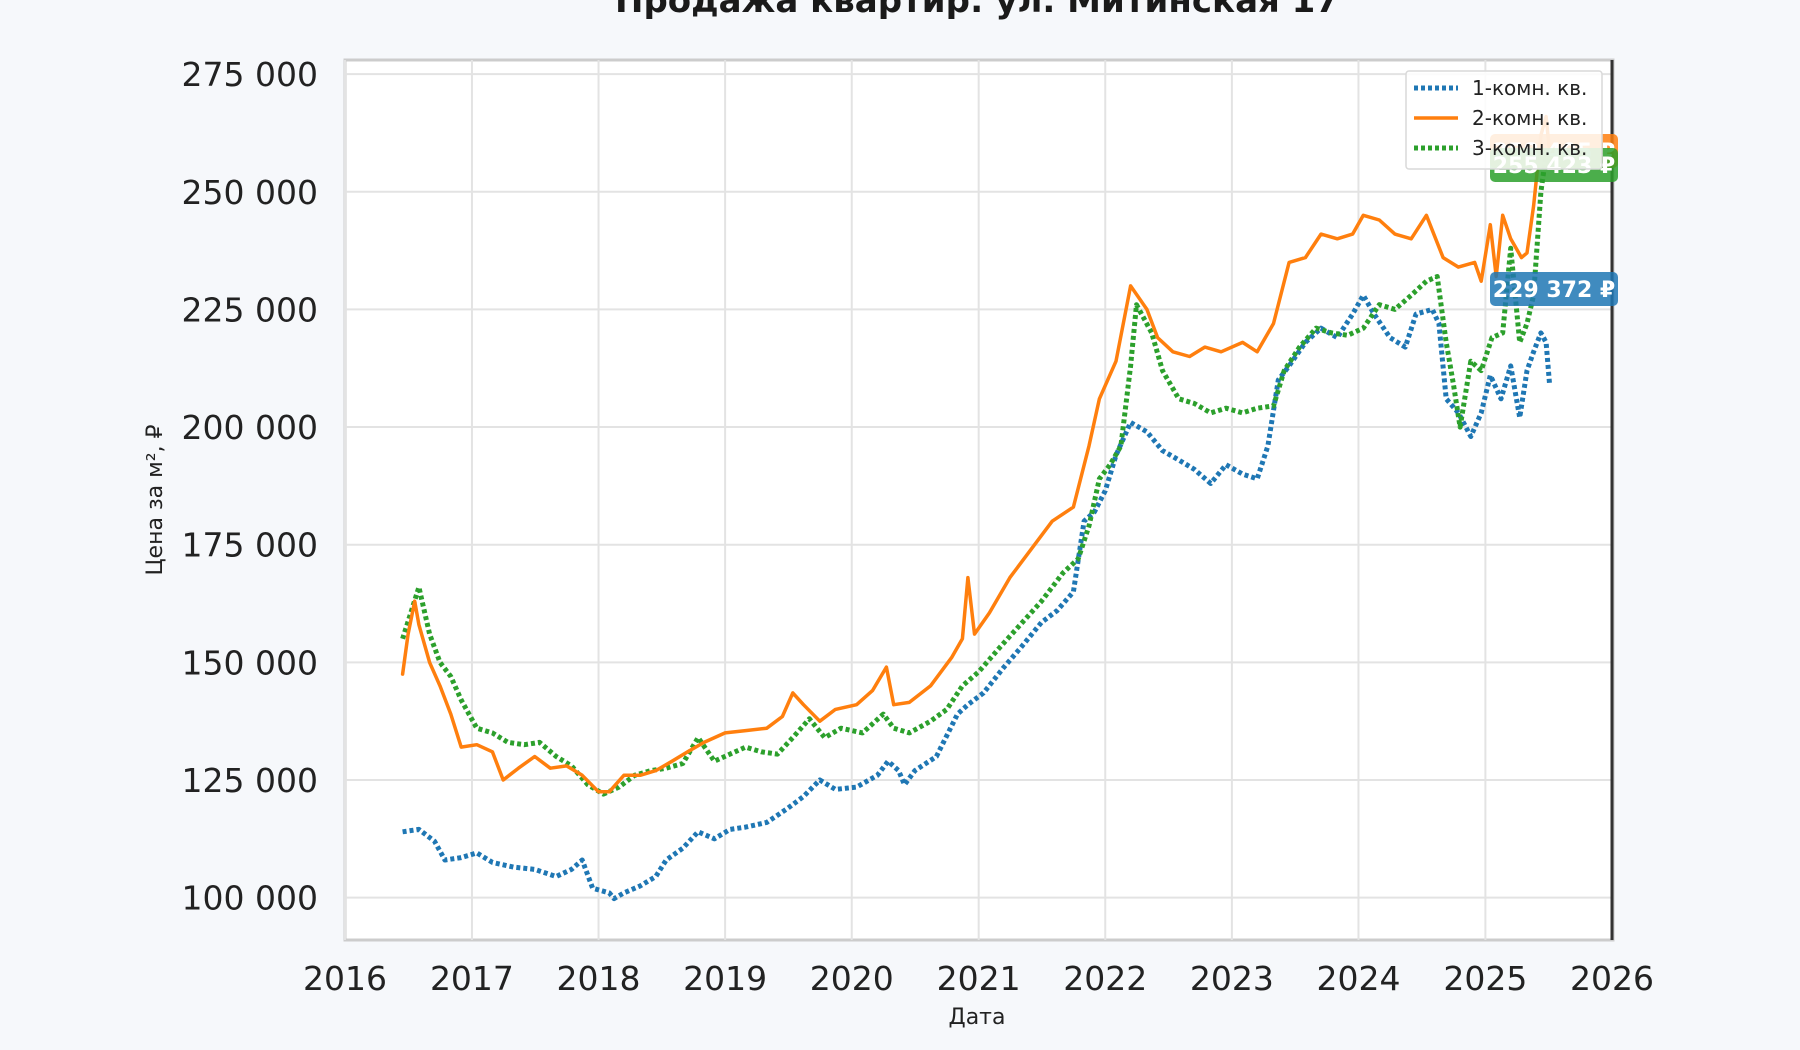 This screenshot has height=1050, width=1800. I want to click on y-tick-label: 225 000, so click(250, 309).